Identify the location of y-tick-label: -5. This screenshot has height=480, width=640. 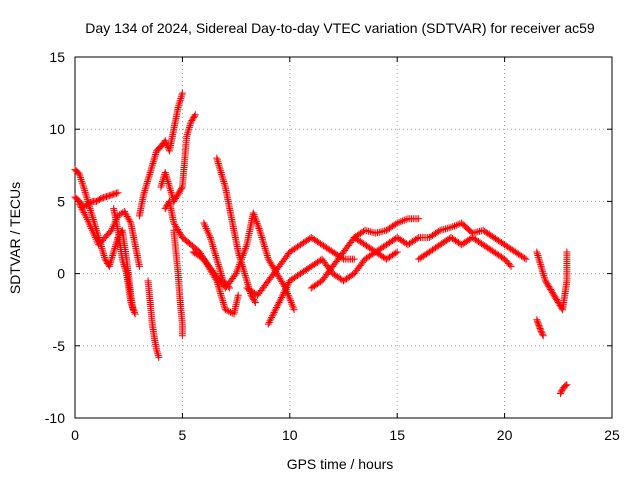
(59, 346).